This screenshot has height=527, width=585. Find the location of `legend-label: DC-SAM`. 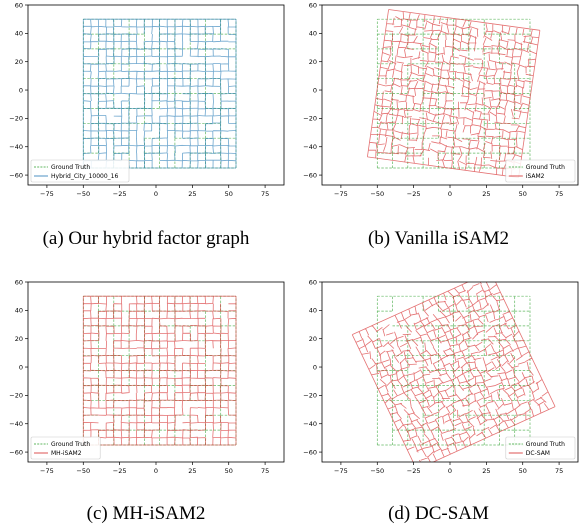

legend-label: DC-SAM is located at coordinates (538, 453).